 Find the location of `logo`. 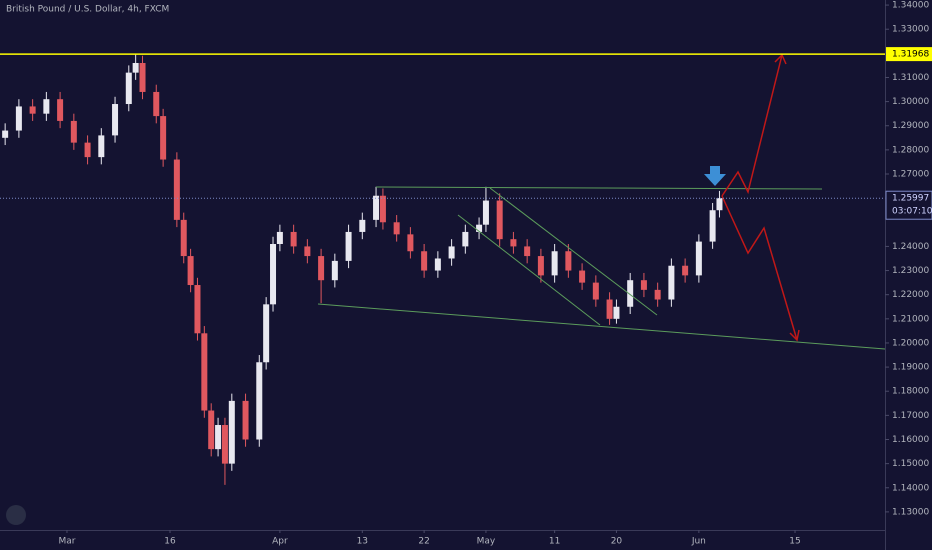

logo is located at coordinates (16, 515).